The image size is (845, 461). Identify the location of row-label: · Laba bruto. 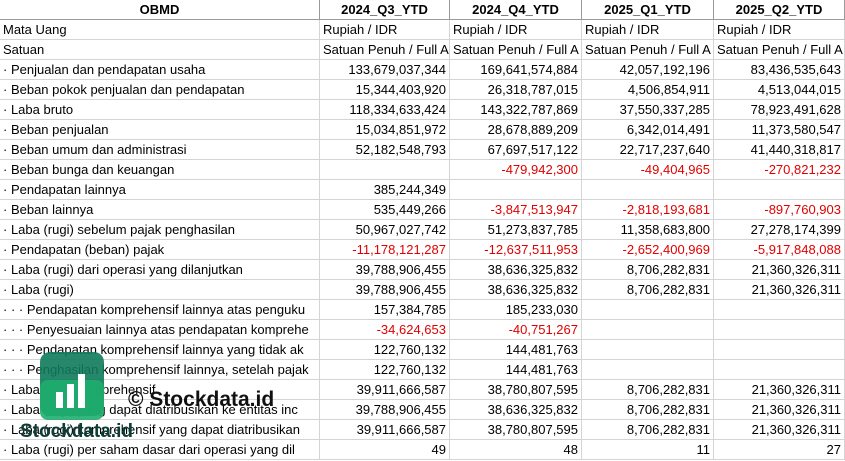
(160, 110).